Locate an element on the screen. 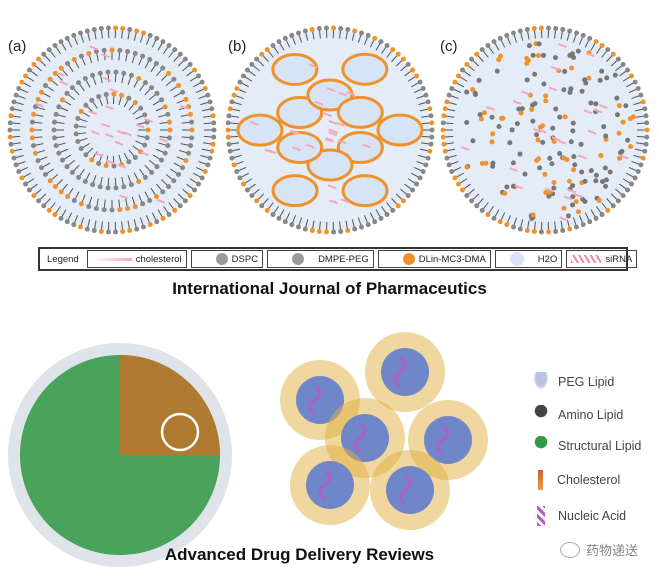  water-droplet is located at coordinates (300, 148).